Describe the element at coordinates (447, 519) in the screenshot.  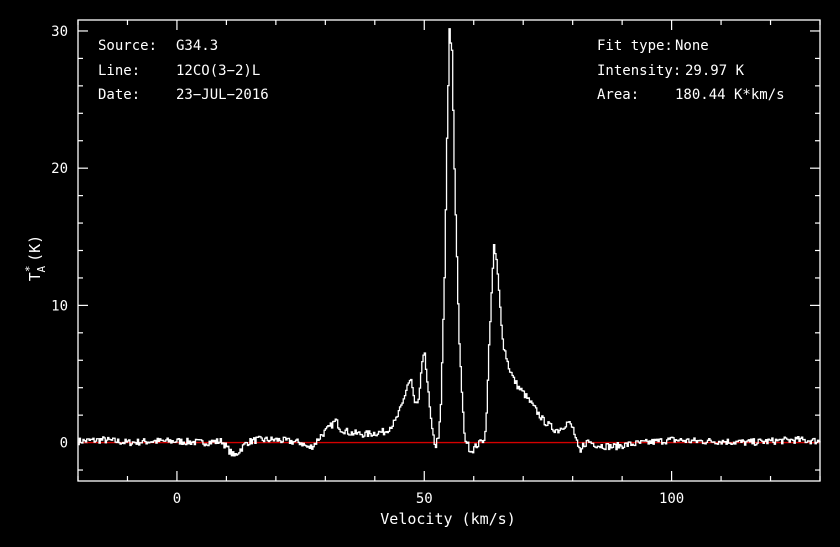
I see `x-axis-label: Velocity (km/s)` at that location.